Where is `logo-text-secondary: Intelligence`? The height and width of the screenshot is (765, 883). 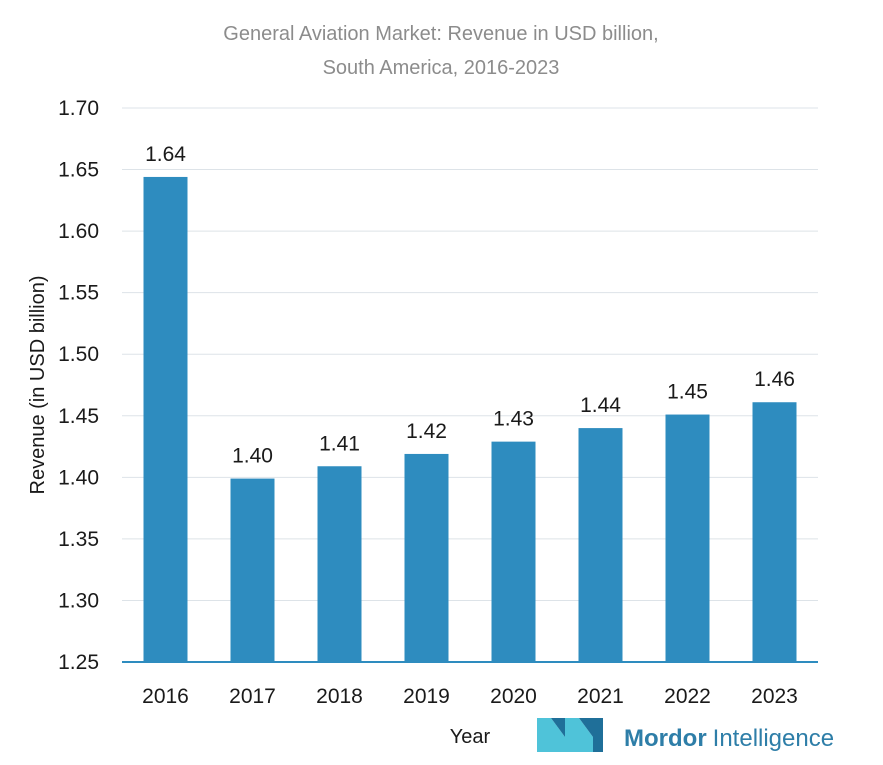
logo-text-secondary: Intelligence is located at coordinates (773, 738).